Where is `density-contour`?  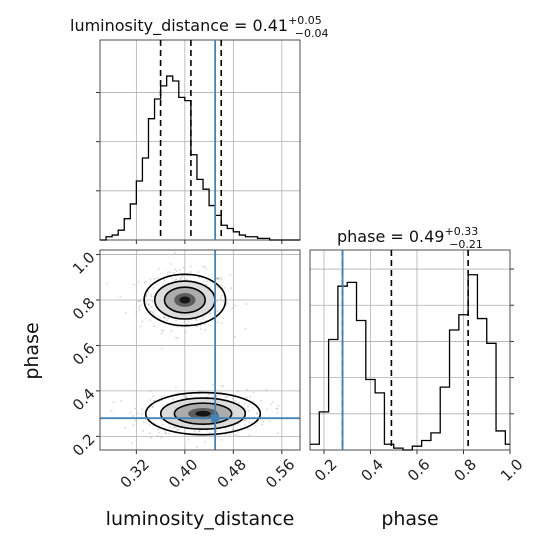
density-contour is located at coordinates (203, 413).